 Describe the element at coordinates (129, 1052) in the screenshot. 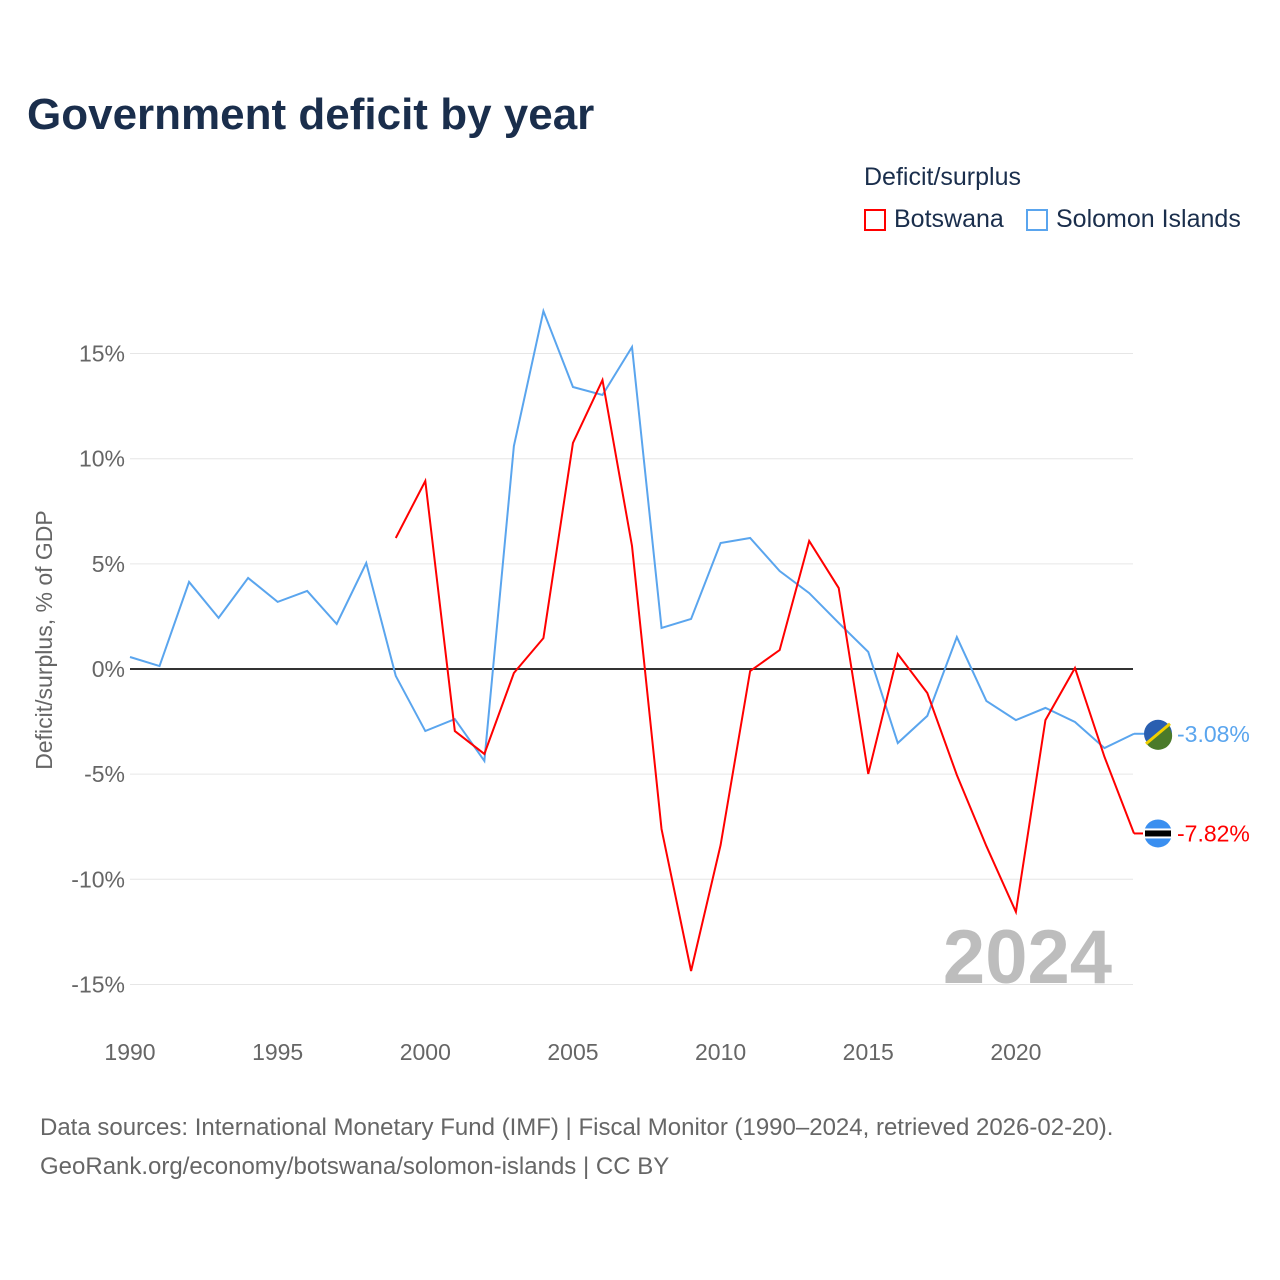

I see `x-tick-label: 1990` at that location.